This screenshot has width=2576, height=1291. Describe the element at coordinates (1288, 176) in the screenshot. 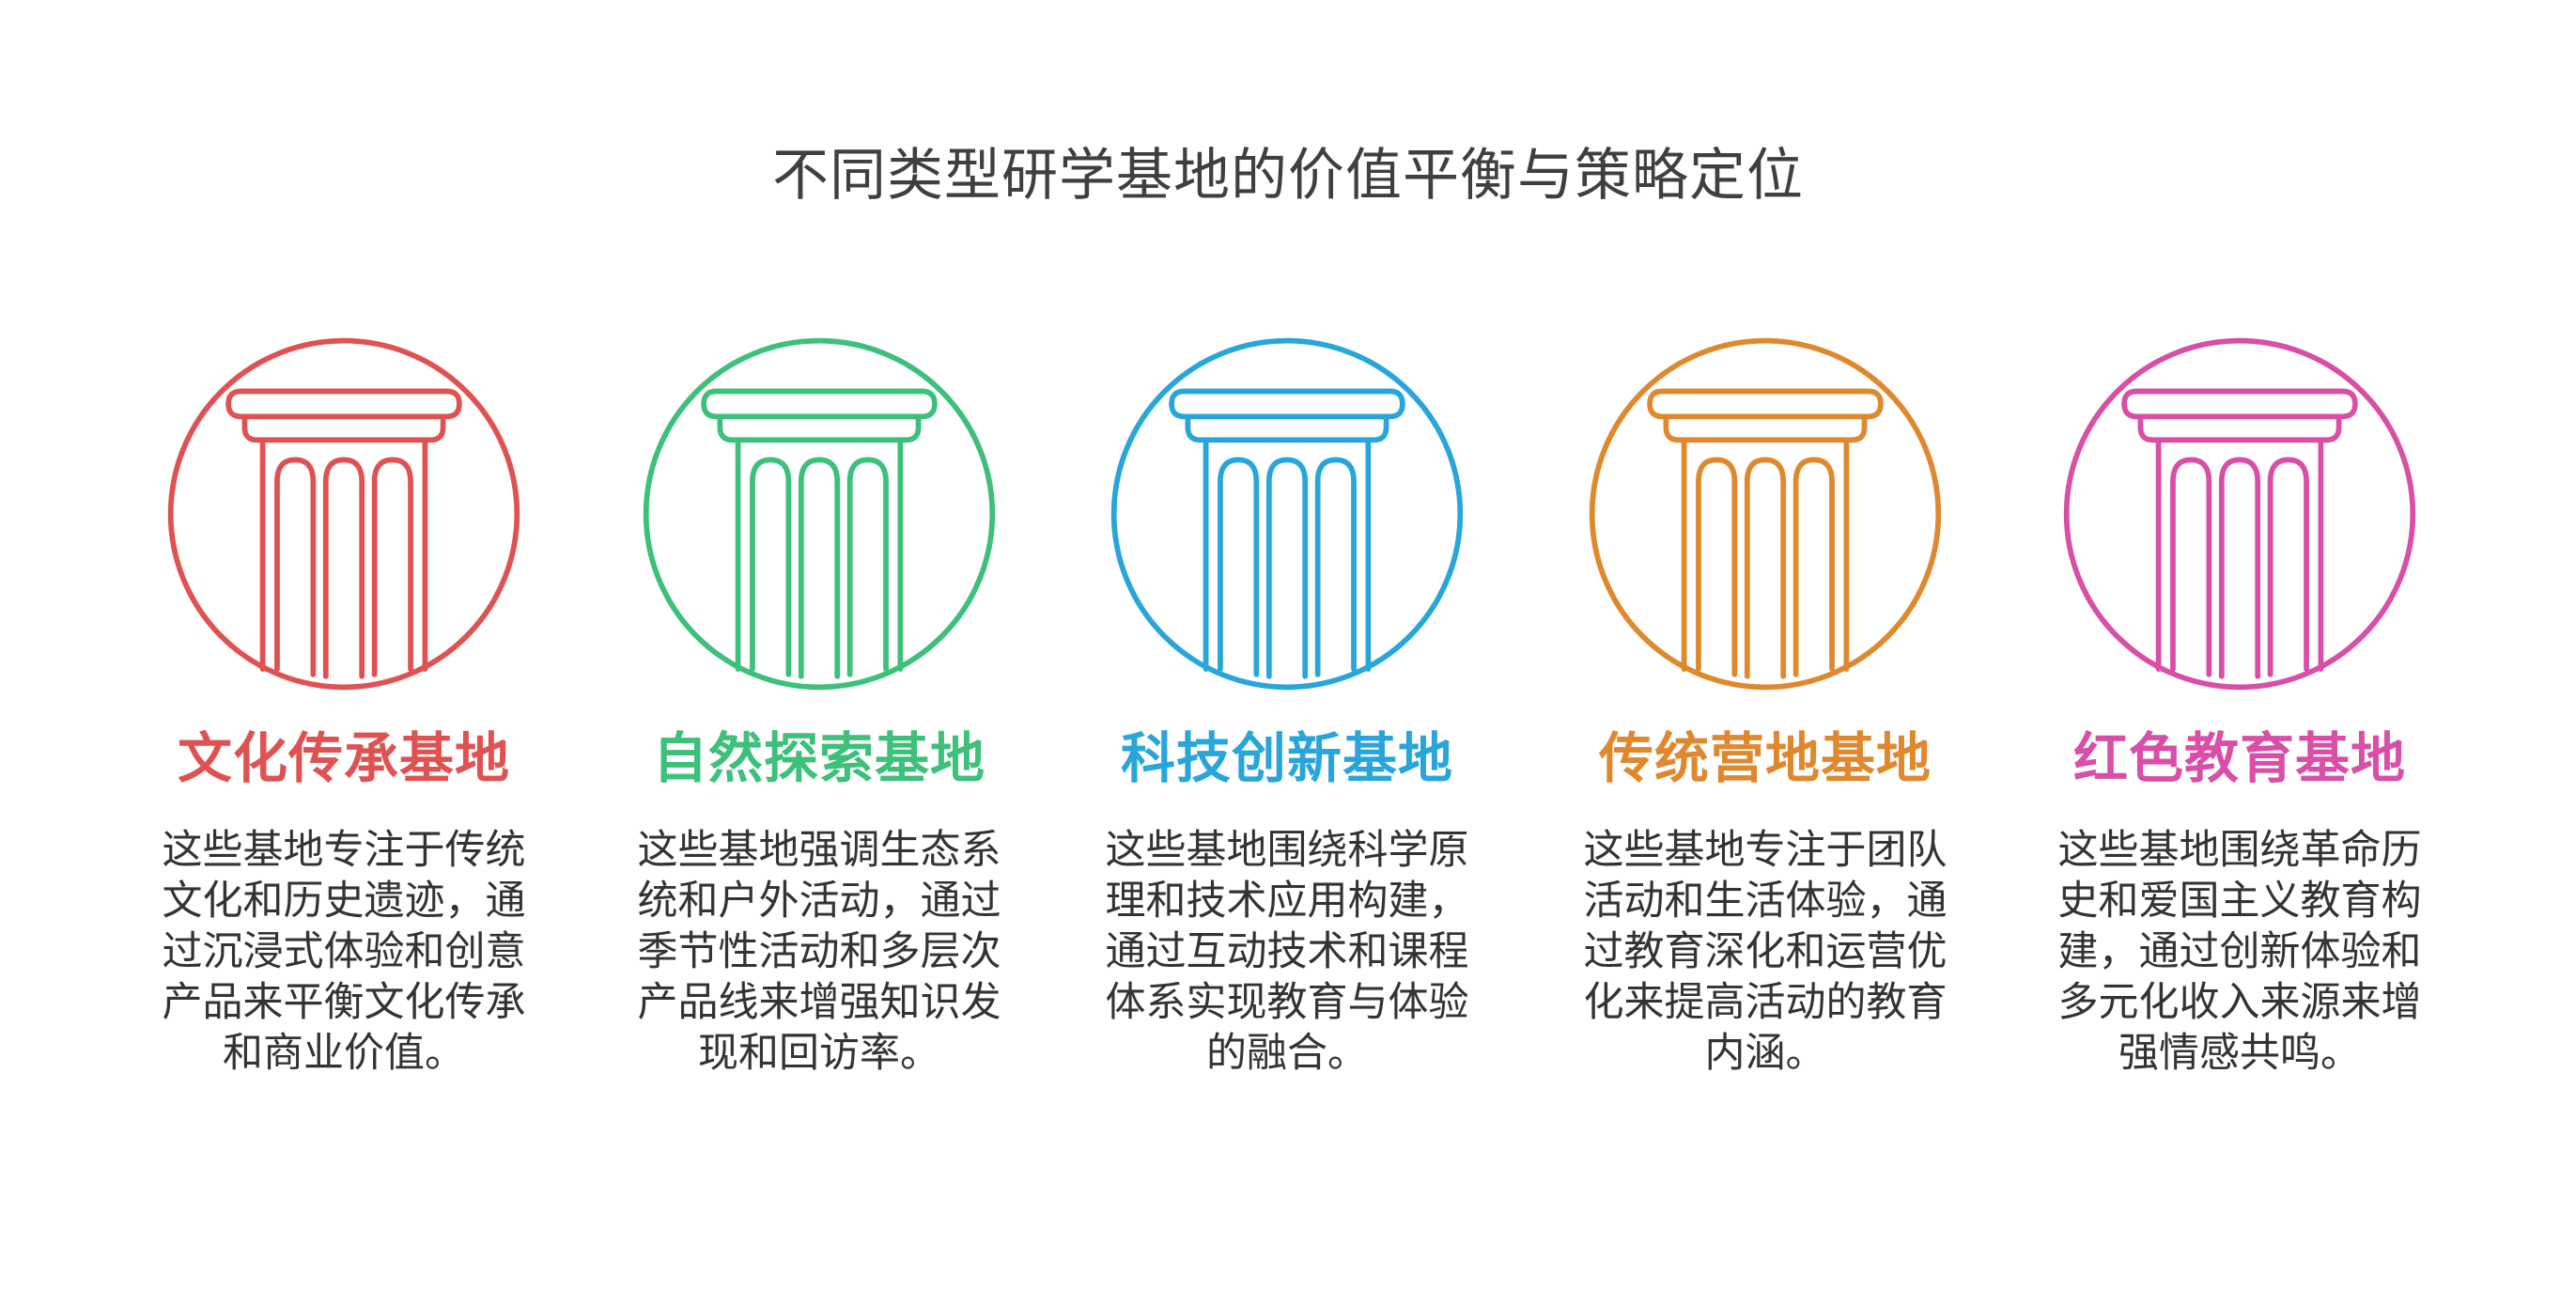

I see `page-title: 不同类型研学基地的价值平衡与策略定位` at that location.